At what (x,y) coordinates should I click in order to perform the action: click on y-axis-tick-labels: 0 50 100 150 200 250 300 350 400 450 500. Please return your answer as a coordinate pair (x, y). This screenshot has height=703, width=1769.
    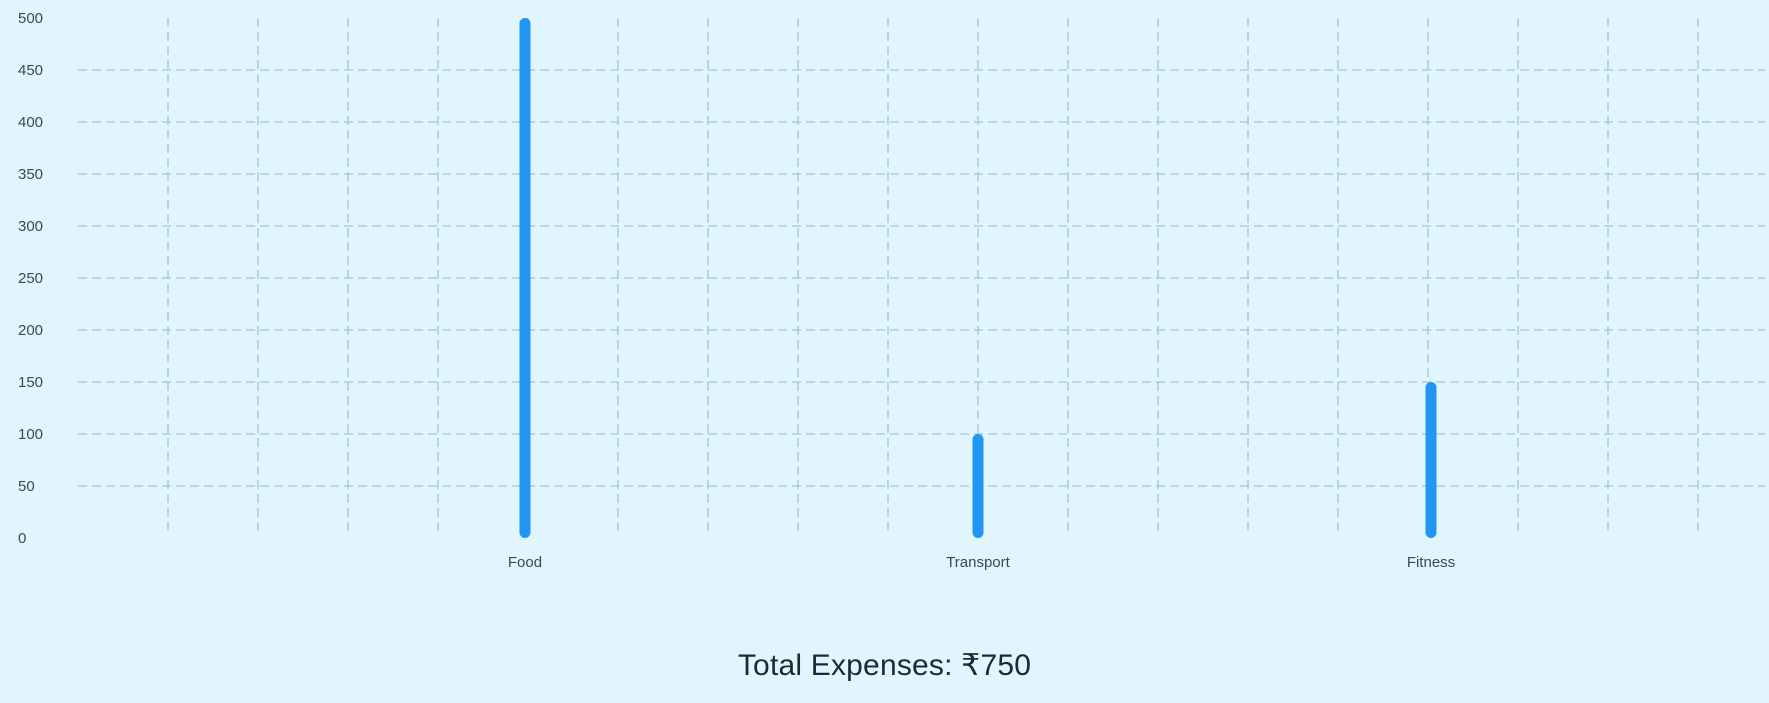
    Looking at the image, I should click on (30, 278).